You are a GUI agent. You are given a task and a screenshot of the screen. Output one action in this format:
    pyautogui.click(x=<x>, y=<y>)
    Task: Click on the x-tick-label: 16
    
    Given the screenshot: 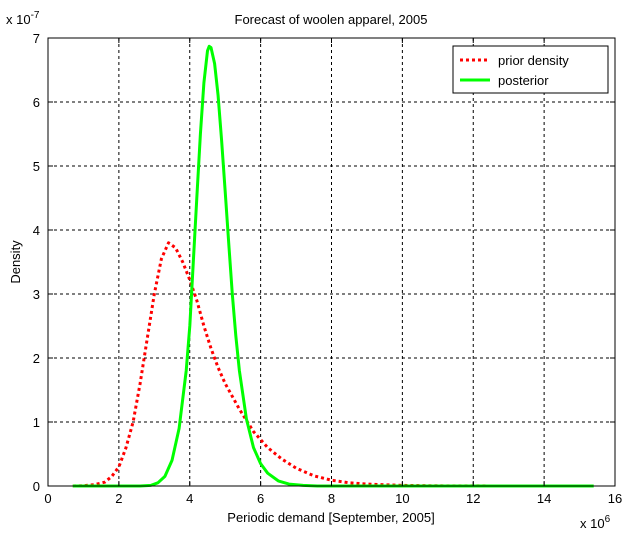 What is the action you would take?
    pyautogui.click(x=615, y=498)
    